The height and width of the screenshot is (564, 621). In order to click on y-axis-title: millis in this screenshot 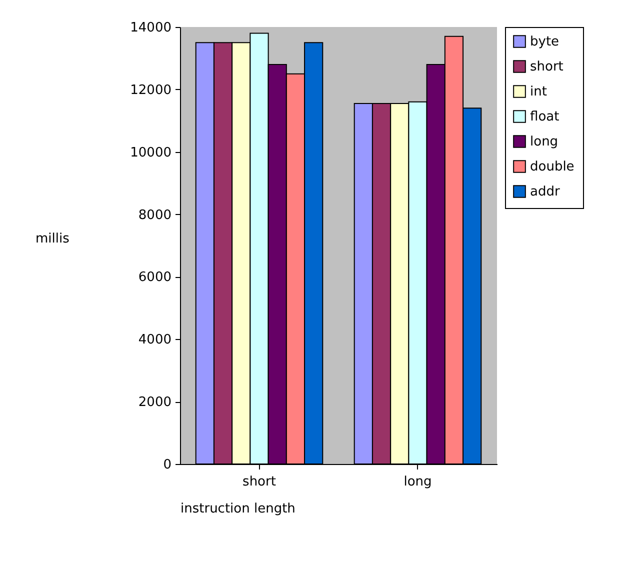, I will do `click(53, 239)`.